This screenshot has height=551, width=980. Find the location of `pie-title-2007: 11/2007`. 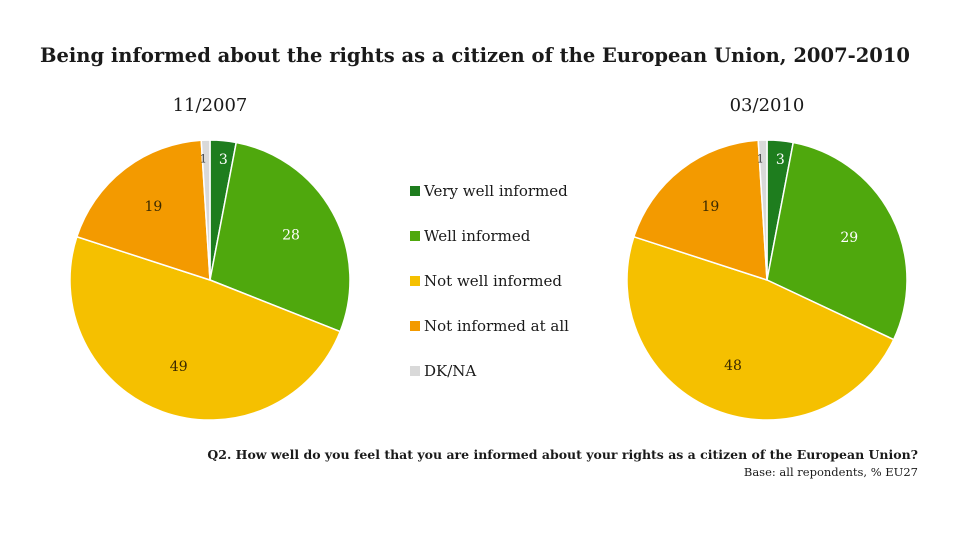

pie-title-2007: 11/2007 is located at coordinates (210, 105).